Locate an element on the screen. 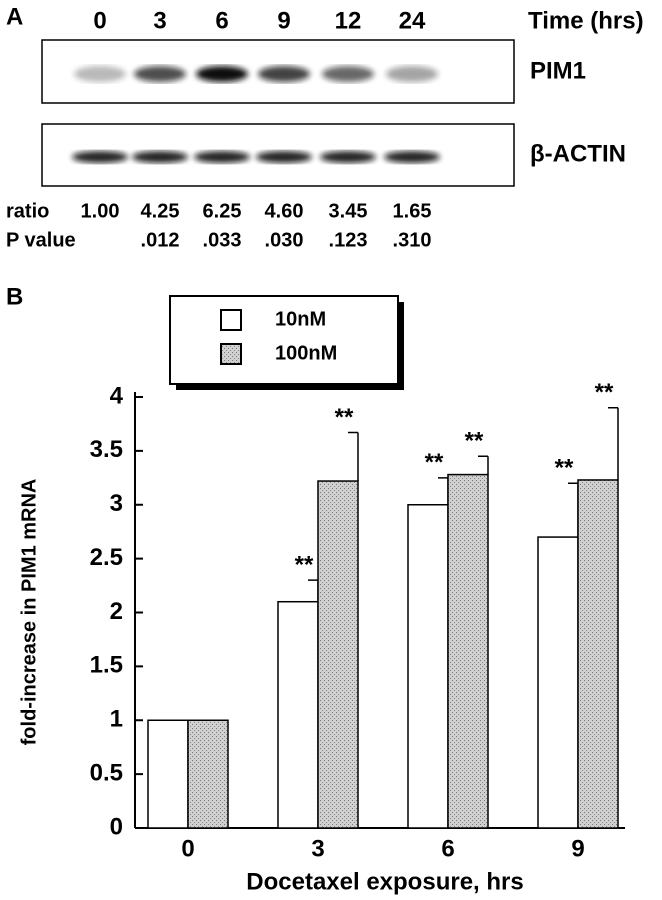 The height and width of the screenshot is (900, 662). y-tick-label: 0 is located at coordinates (116, 826).